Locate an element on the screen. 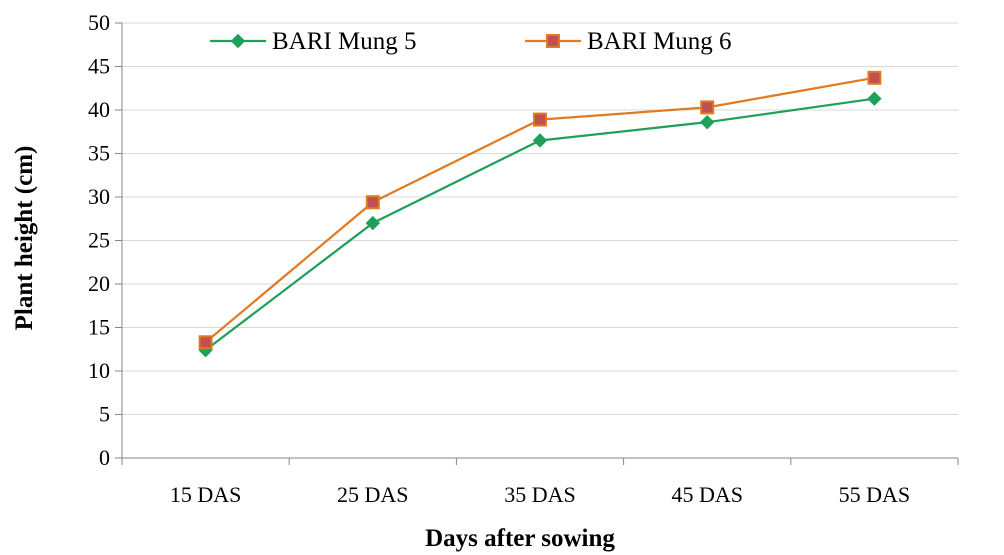 Image resolution: width=1004 pixels, height=555 pixels. y-tick-label: 30 is located at coordinates (99, 196).